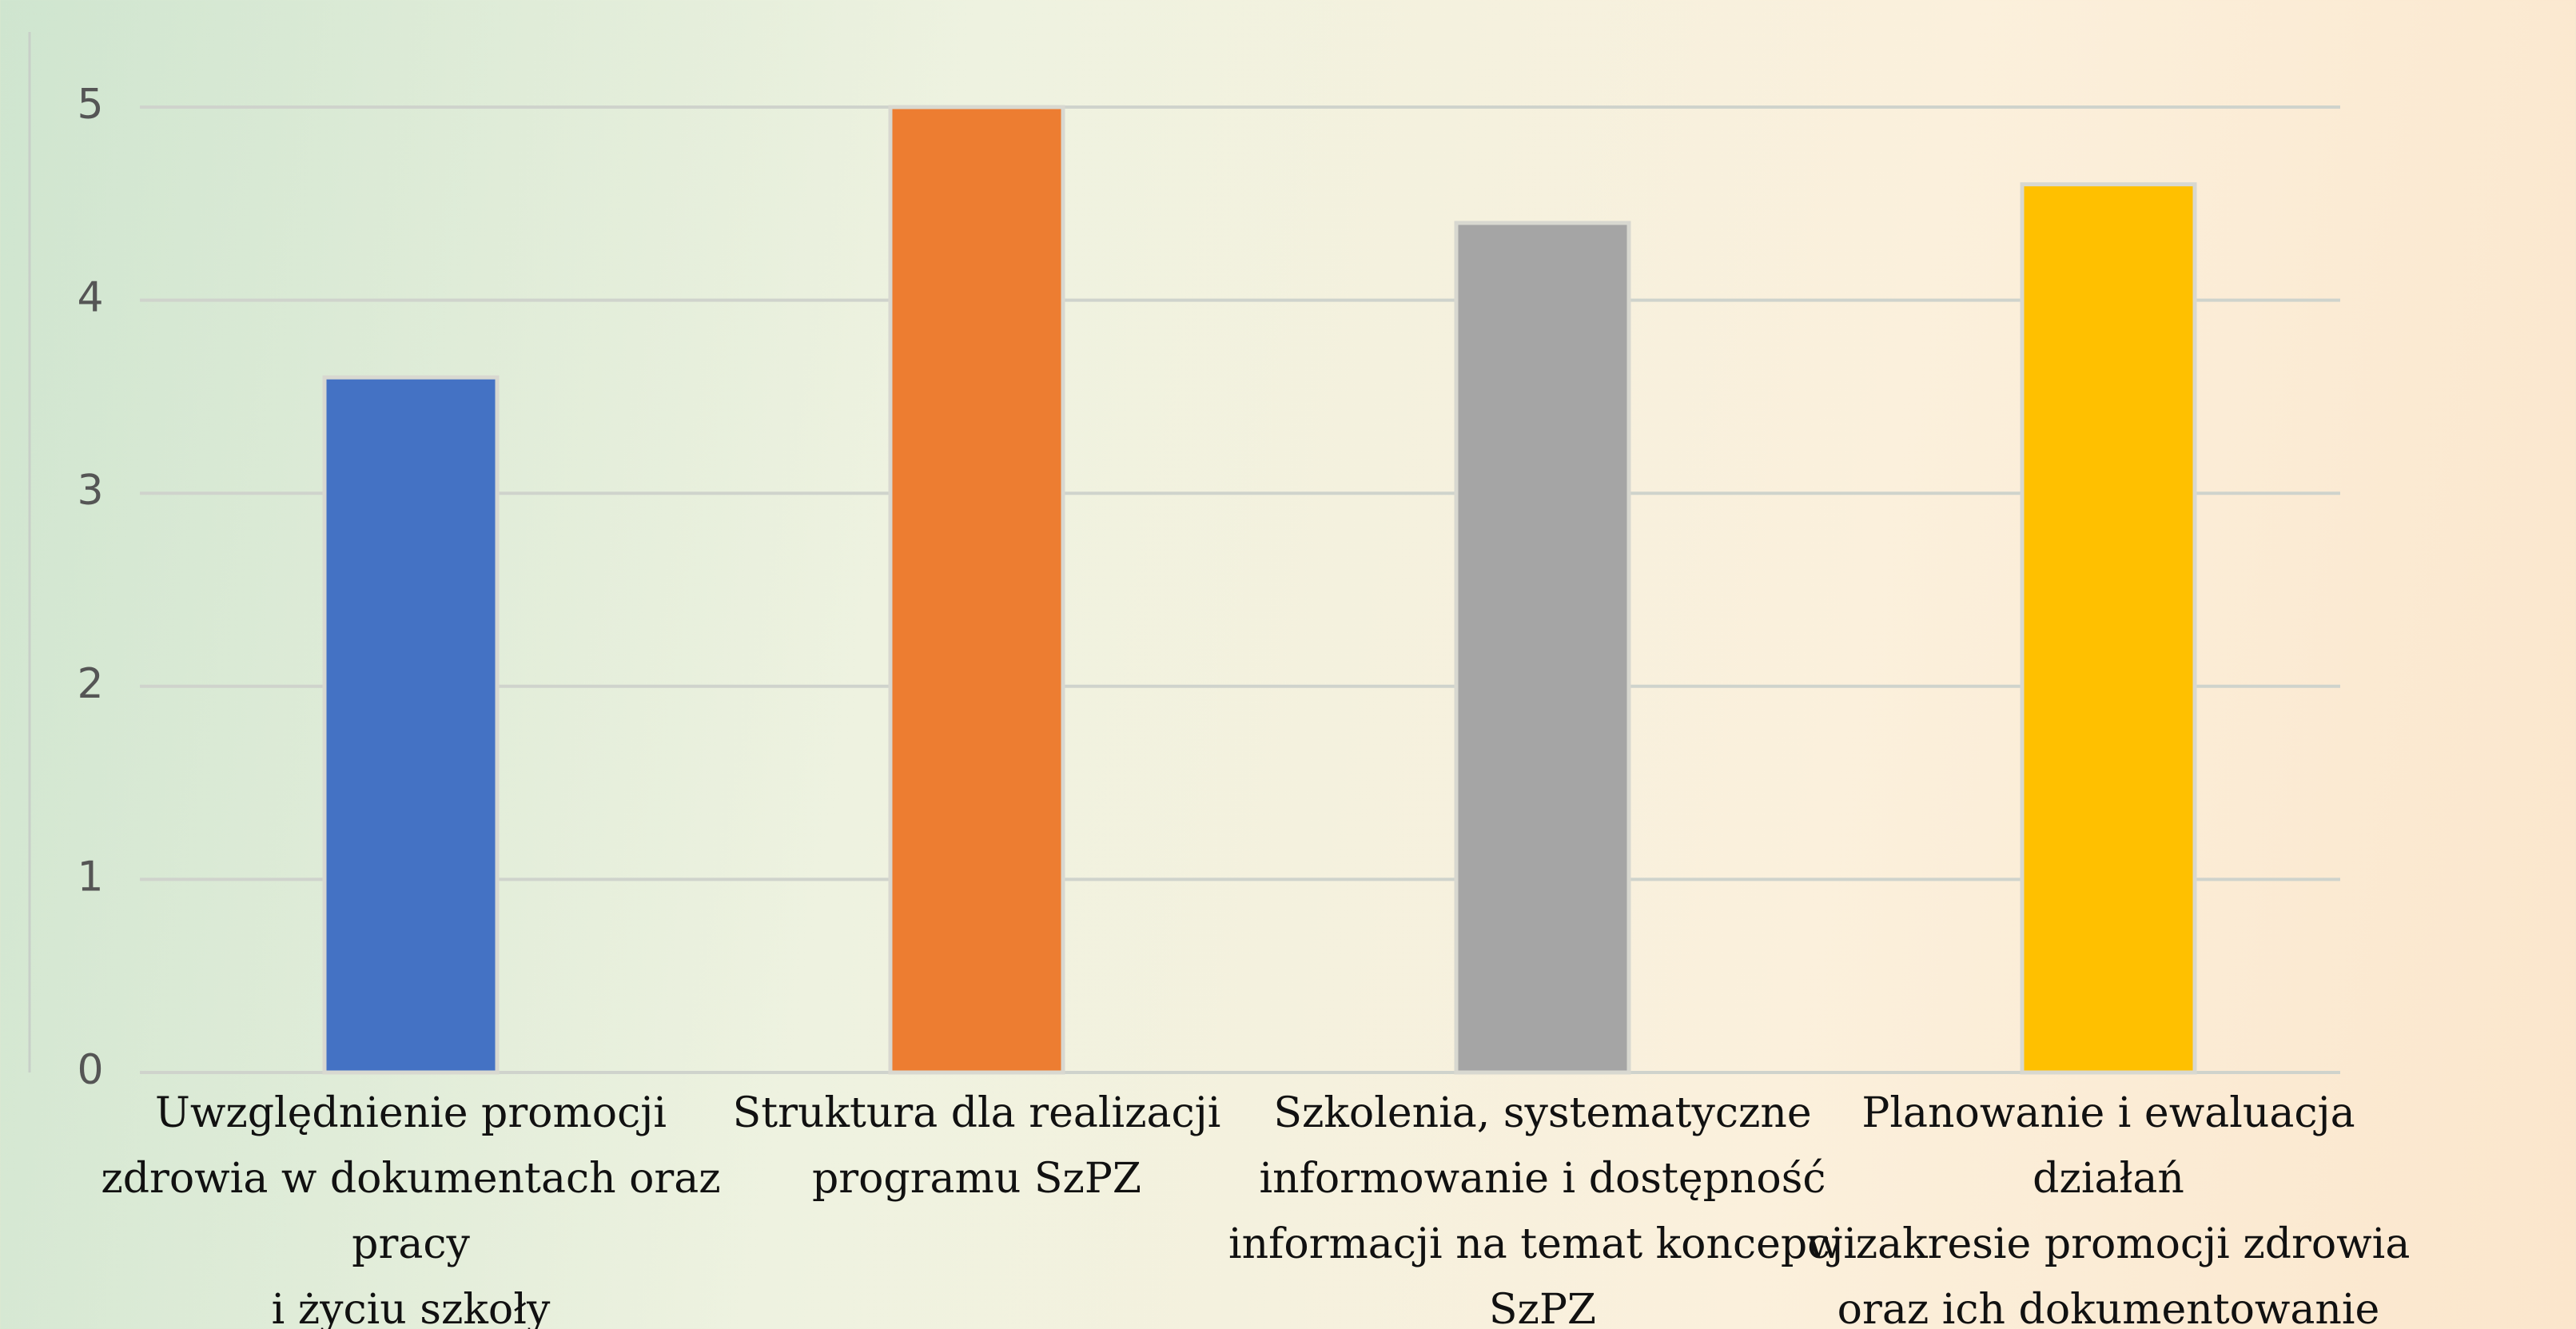 This screenshot has height=1329, width=2576. I want to click on y-tick-label: 1, so click(90, 877).